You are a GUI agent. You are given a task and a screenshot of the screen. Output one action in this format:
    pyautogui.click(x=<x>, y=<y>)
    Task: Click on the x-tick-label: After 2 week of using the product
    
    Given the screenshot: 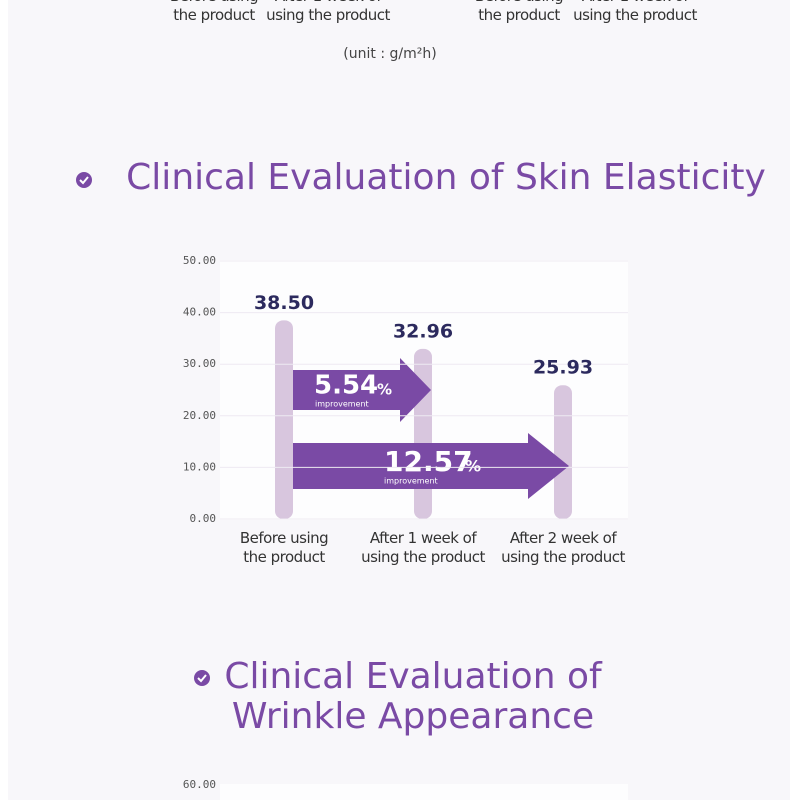 What is the action you would take?
    pyautogui.click(x=563, y=547)
    